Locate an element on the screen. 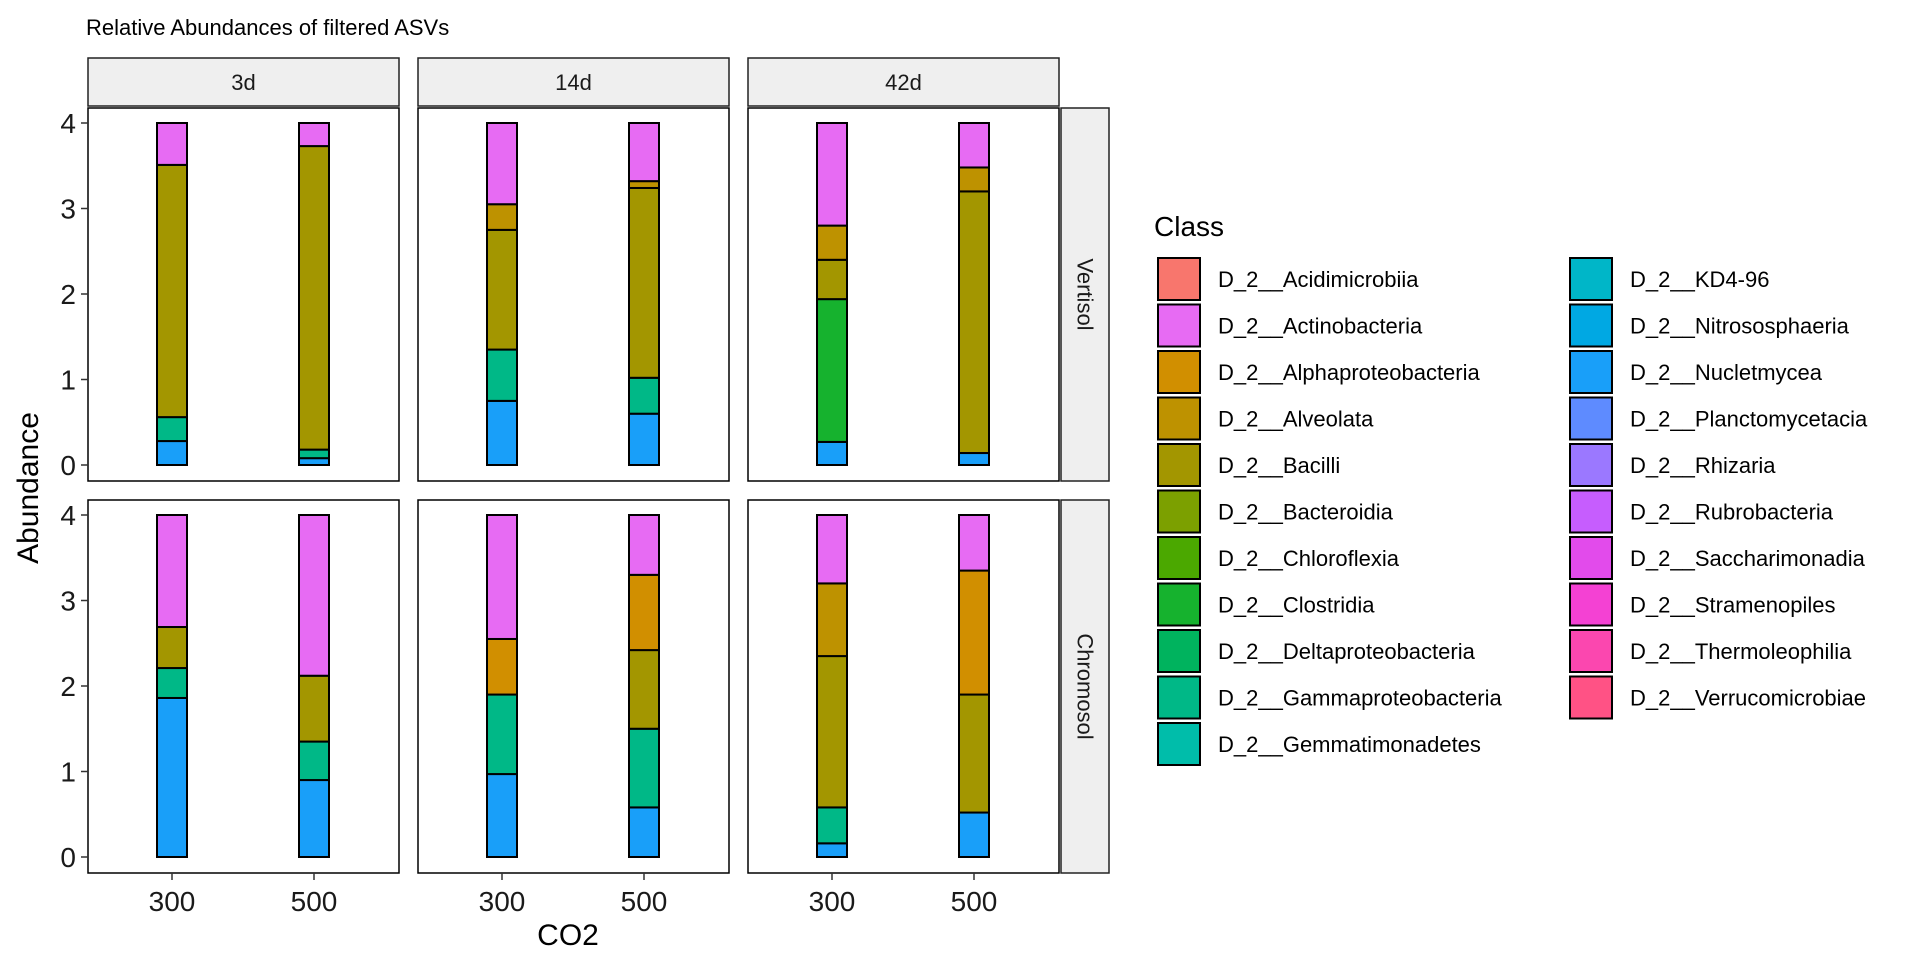  legend-item: D_2__Rubrobacteria is located at coordinates (1701, 511).